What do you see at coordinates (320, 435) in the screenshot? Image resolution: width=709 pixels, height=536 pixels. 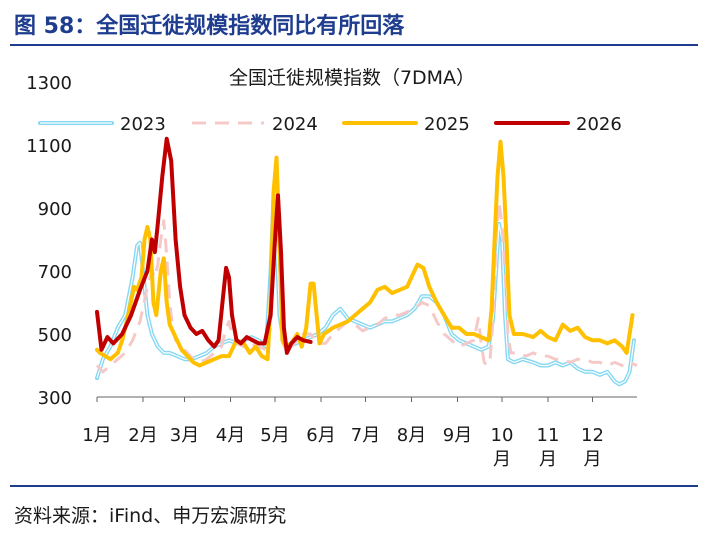 I see `x-tick-label: 6月` at bounding box center [320, 435].